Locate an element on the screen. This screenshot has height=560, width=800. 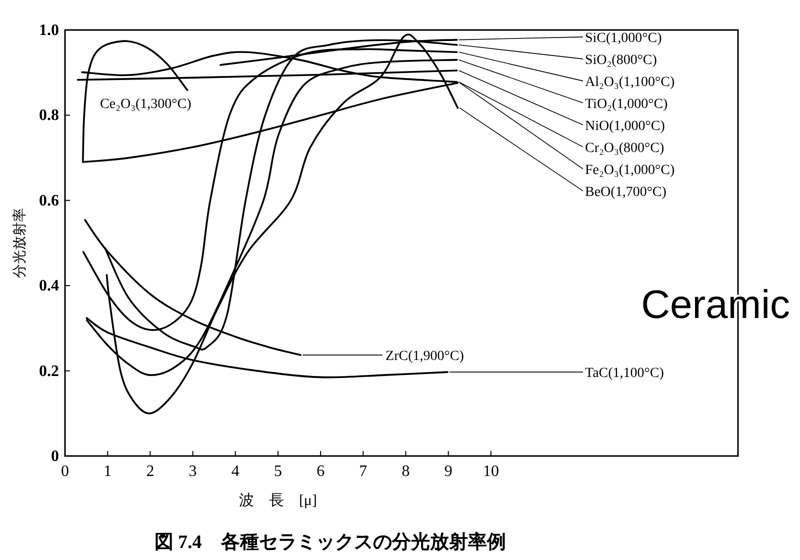
x-tick-label: 1 is located at coordinates (108, 471).